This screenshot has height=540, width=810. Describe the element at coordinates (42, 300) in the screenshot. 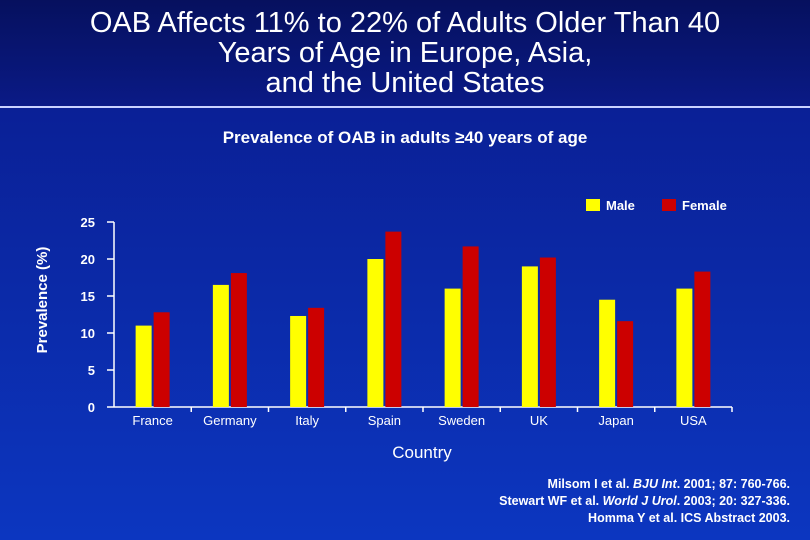

I see `y-axis-title: Prevalence (%)` at that location.